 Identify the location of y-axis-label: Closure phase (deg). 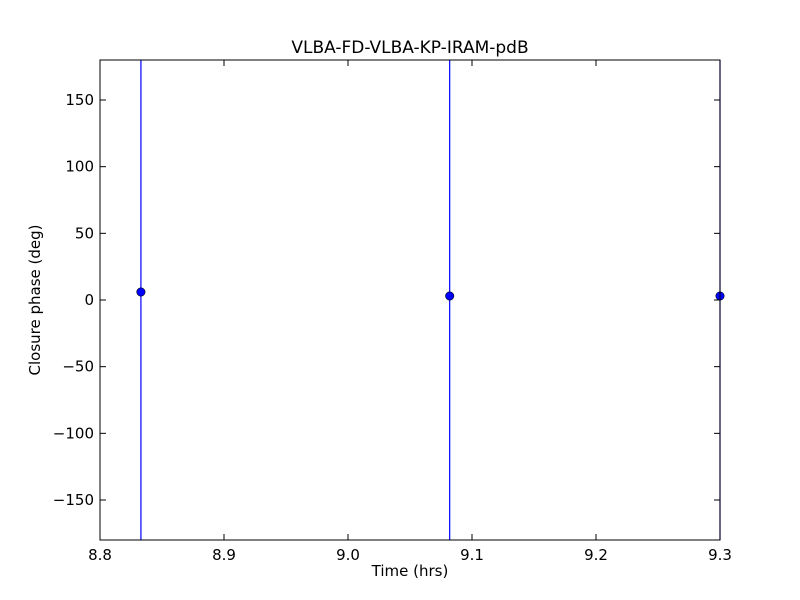
(35, 300).